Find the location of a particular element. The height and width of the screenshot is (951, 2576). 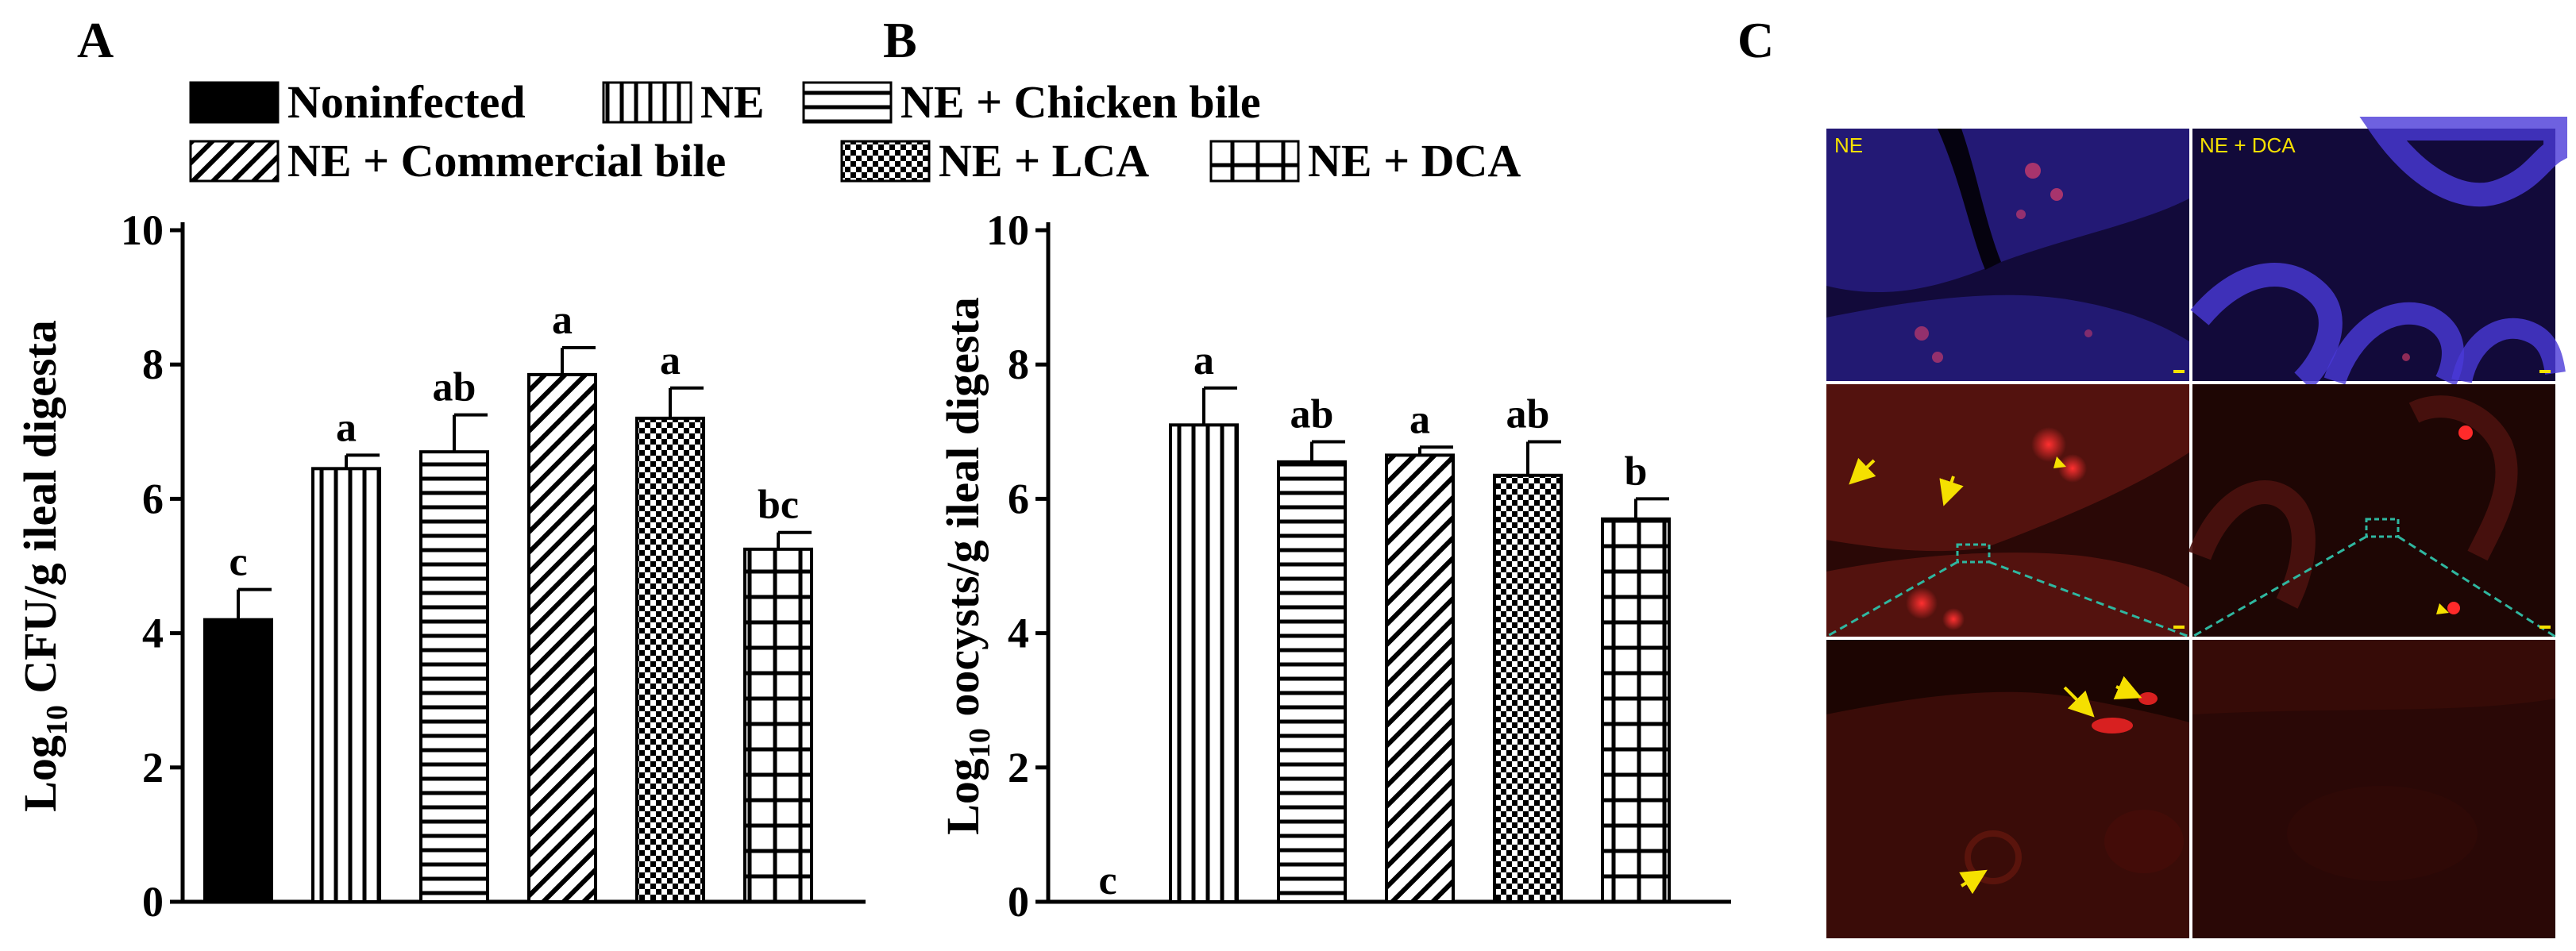

y-axis-label: Log10 oocysts/g ileal digesta is located at coordinates (967, 566).